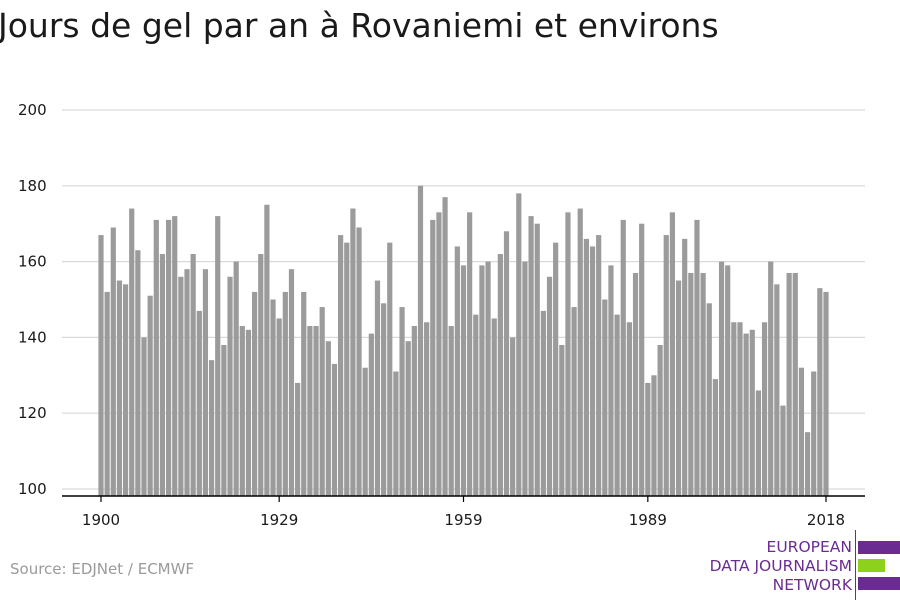  What do you see at coordinates (463, 380) in the screenshot?
I see `bar-1959` at bounding box center [463, 380].